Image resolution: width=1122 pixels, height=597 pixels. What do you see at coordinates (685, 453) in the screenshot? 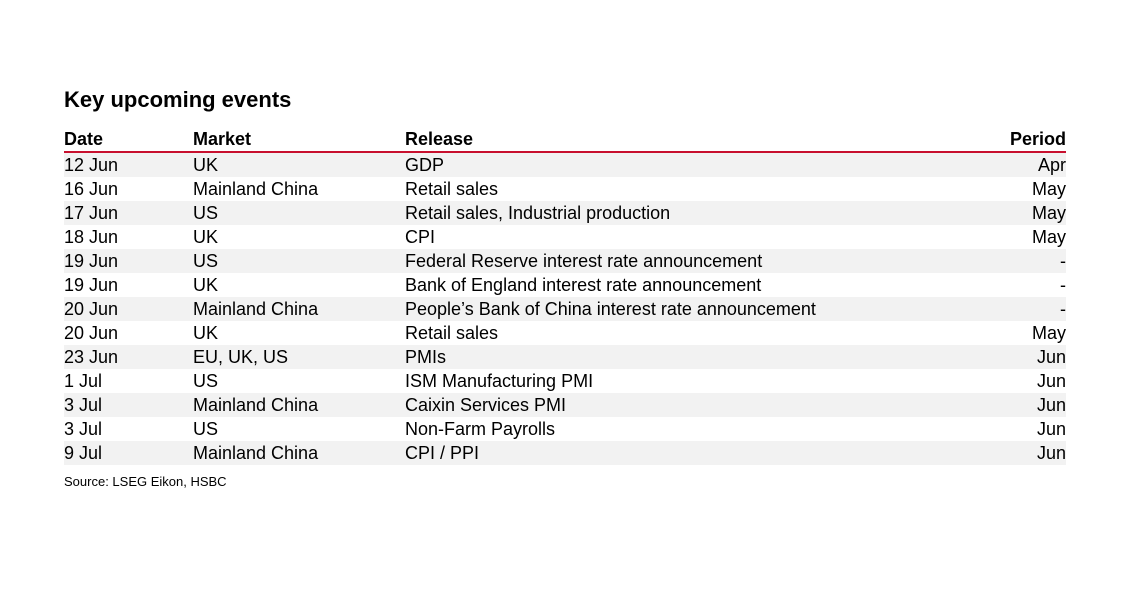
I see `cell-release: CPI / PPI` at bounding box center [685, 453].